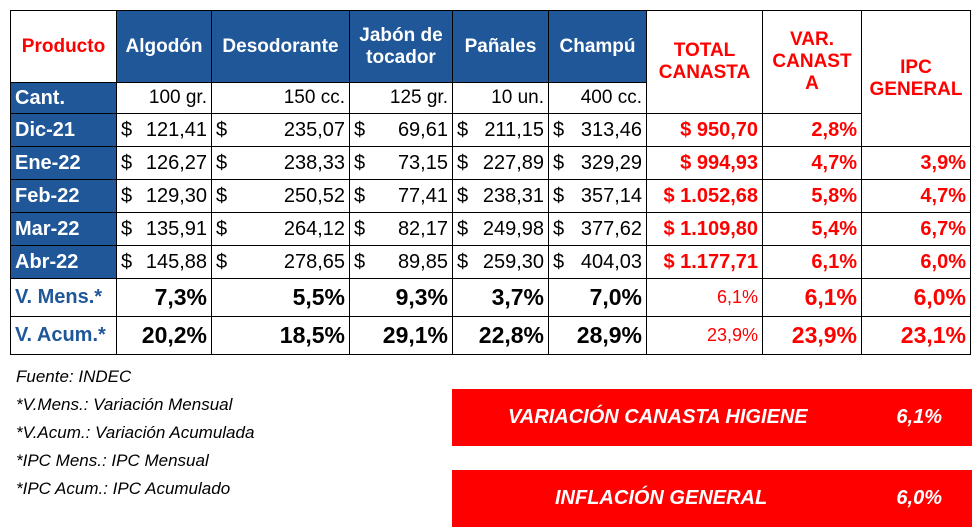  Describe the element at coordinates (422, 129) in the screenshot. I see `price-value: 69,61` at that location.